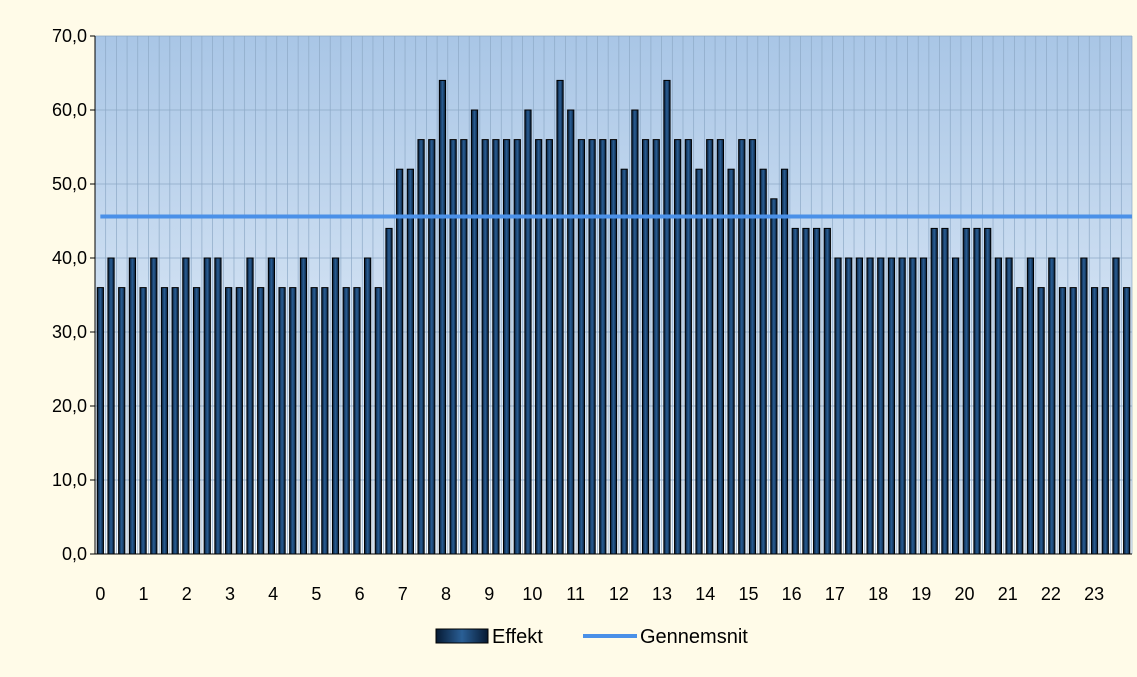  What do you see at coordinates (1008, 594) in the screenshot?
I see `x-tick-label: 21` at bounding box center [1008, 594].